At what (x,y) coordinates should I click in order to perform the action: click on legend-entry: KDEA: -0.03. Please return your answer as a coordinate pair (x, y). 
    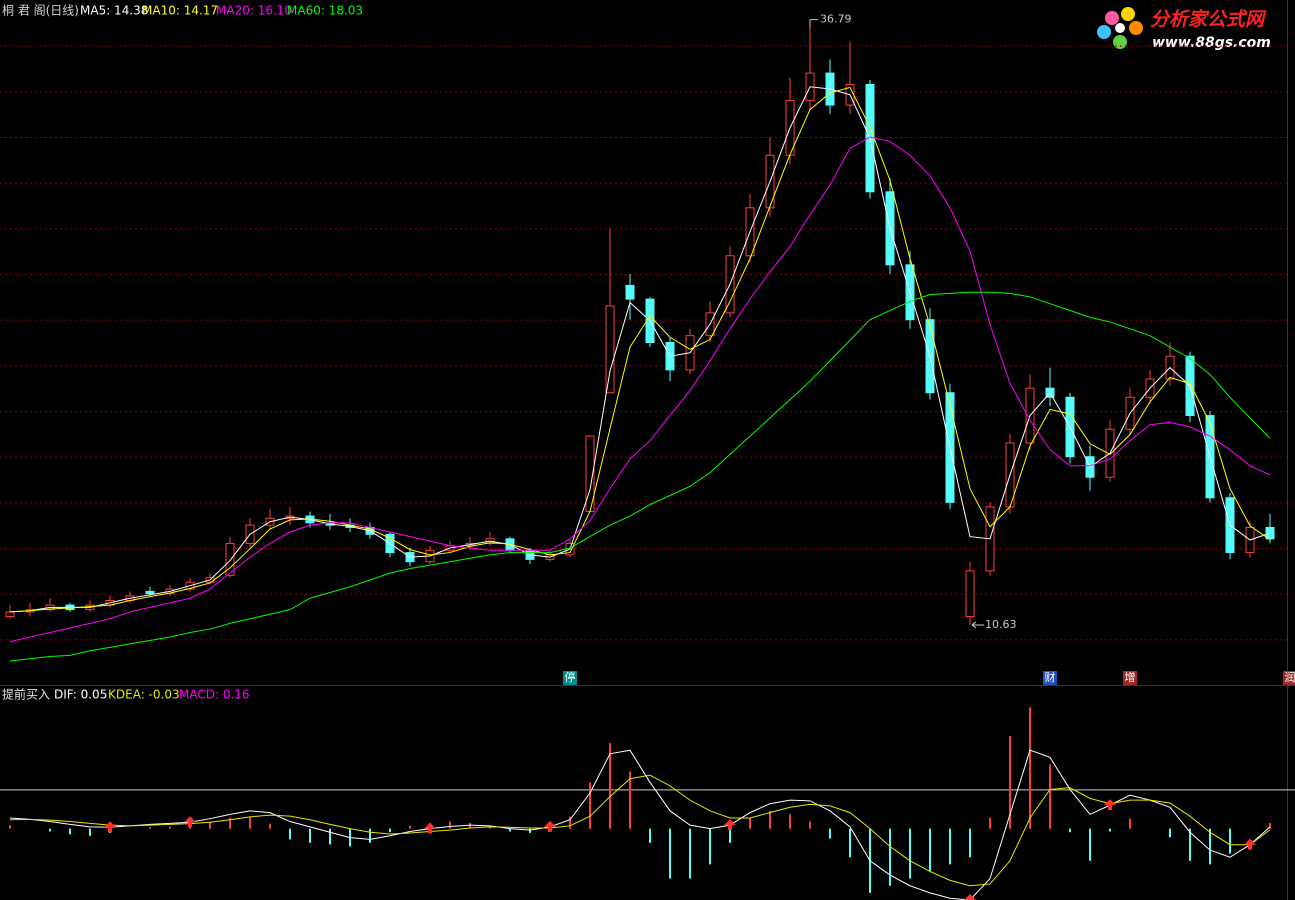
    Looking at the image, I should click on (144, 695).